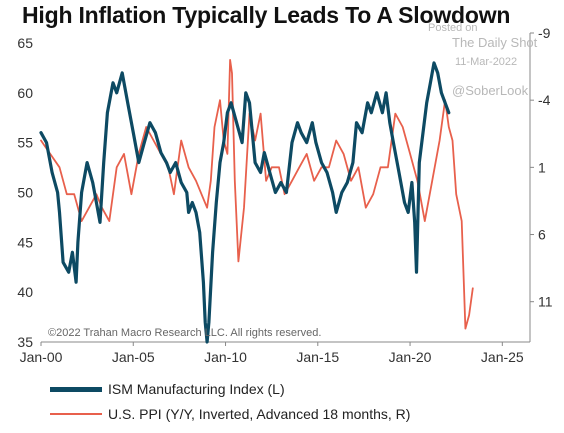 The image size is (564, 433). What do you see at coordinates (25, 143) in the screenshot?
I see `y-left-tick-label: 55` at bounding box center [25, 143].